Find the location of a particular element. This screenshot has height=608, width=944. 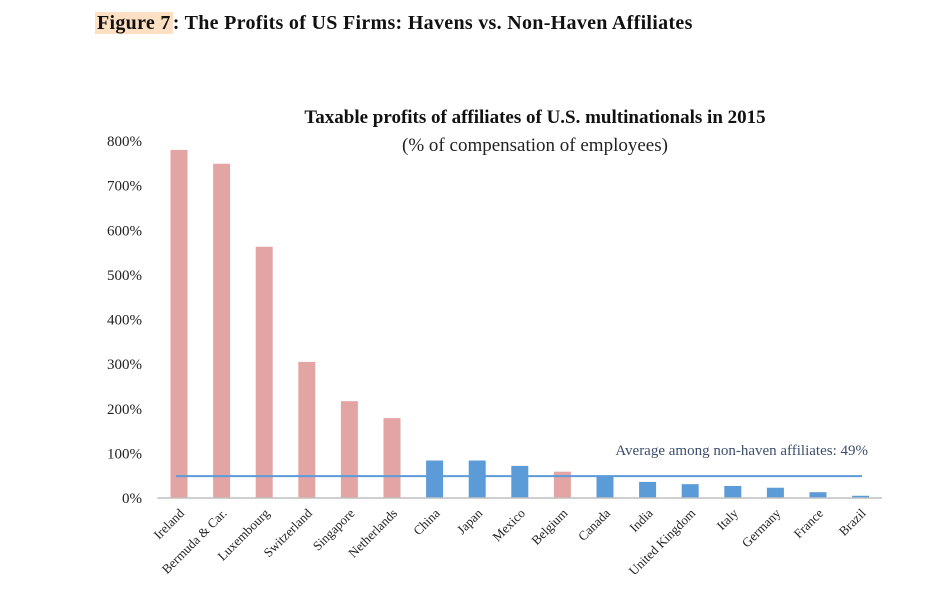

y-tick-label: 700% is located at coordinates (124, 187).